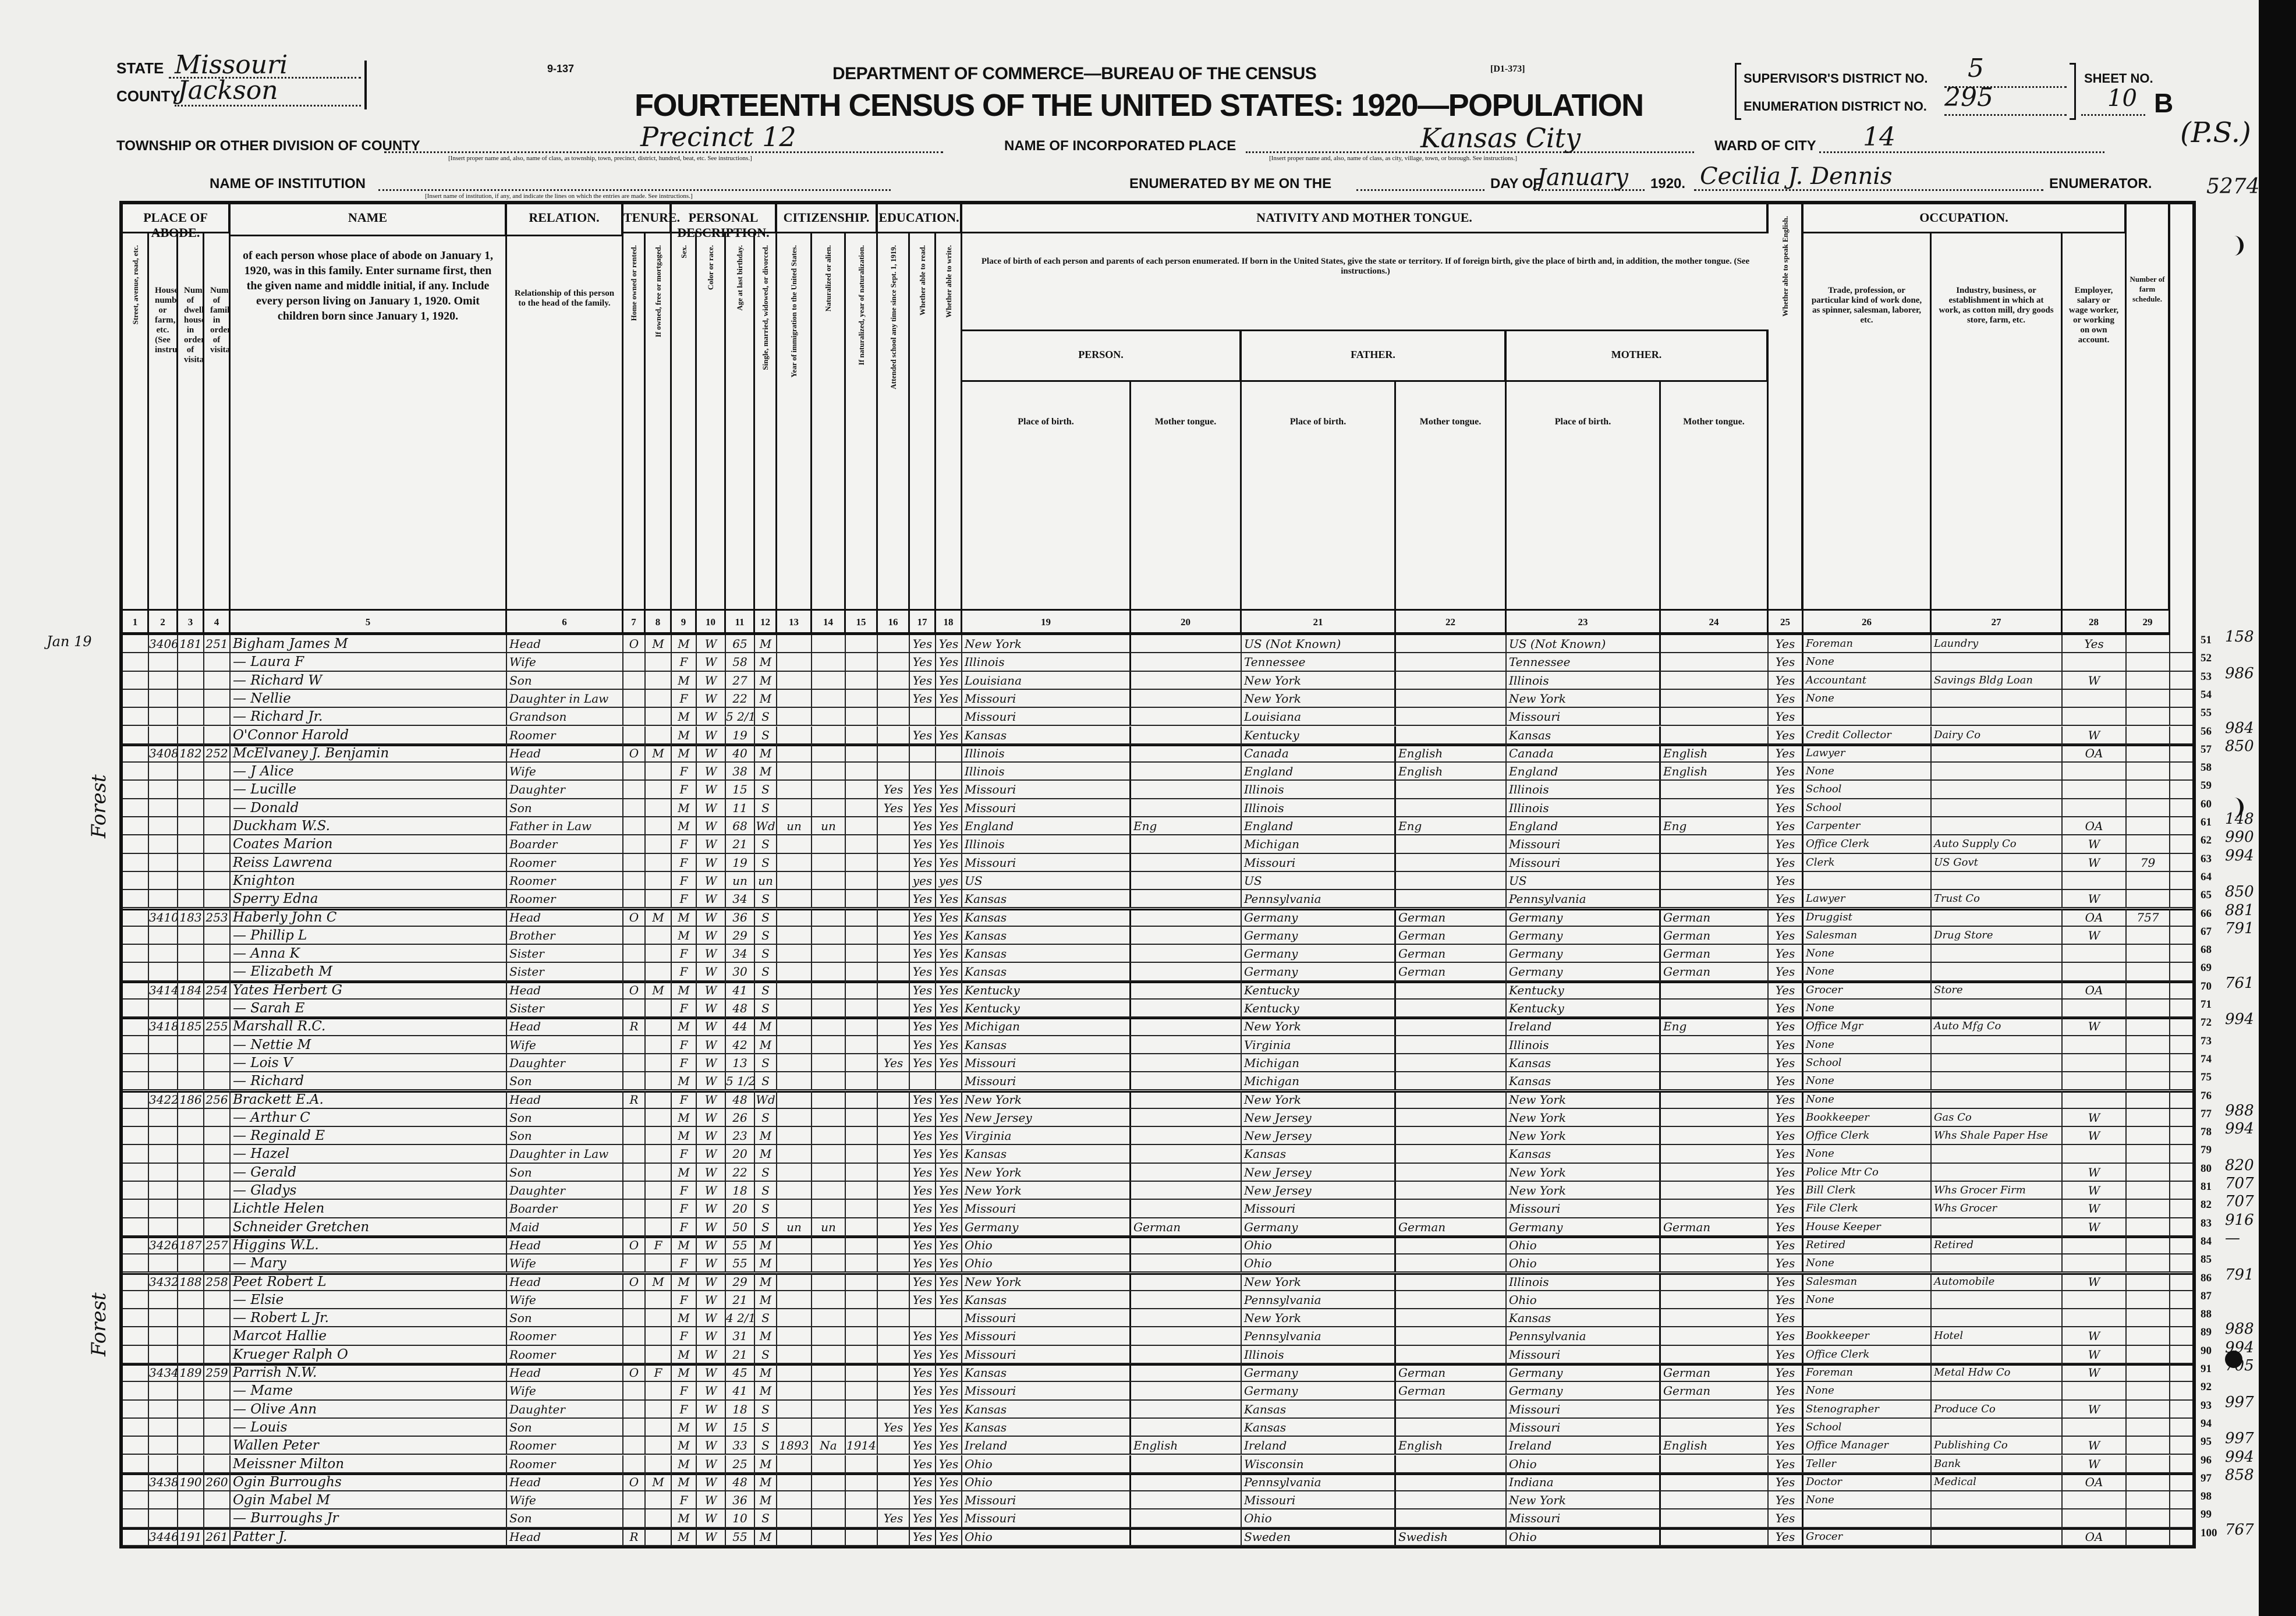  Describe the element at coordinates (221, 320) in the screenshot. I see `column-header-label: Number of family in order of visitation.` at that location.